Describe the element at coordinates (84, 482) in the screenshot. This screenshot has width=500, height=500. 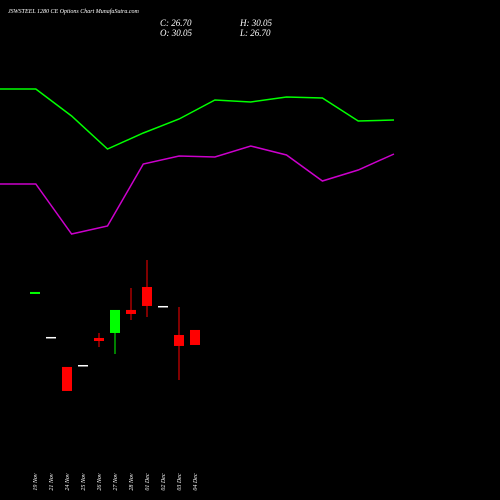
I see `x-tick-label: 25 Nov` at that location.